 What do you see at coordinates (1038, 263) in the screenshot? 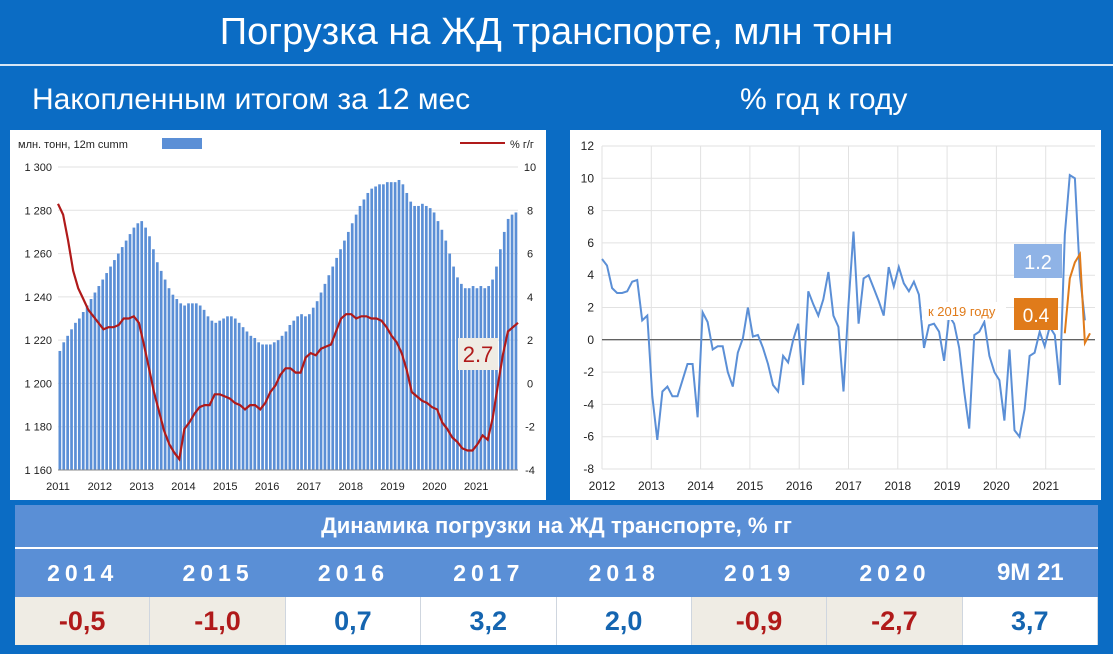
I see `blue-value-label: 1.2` at bounding box center [1038, 263].